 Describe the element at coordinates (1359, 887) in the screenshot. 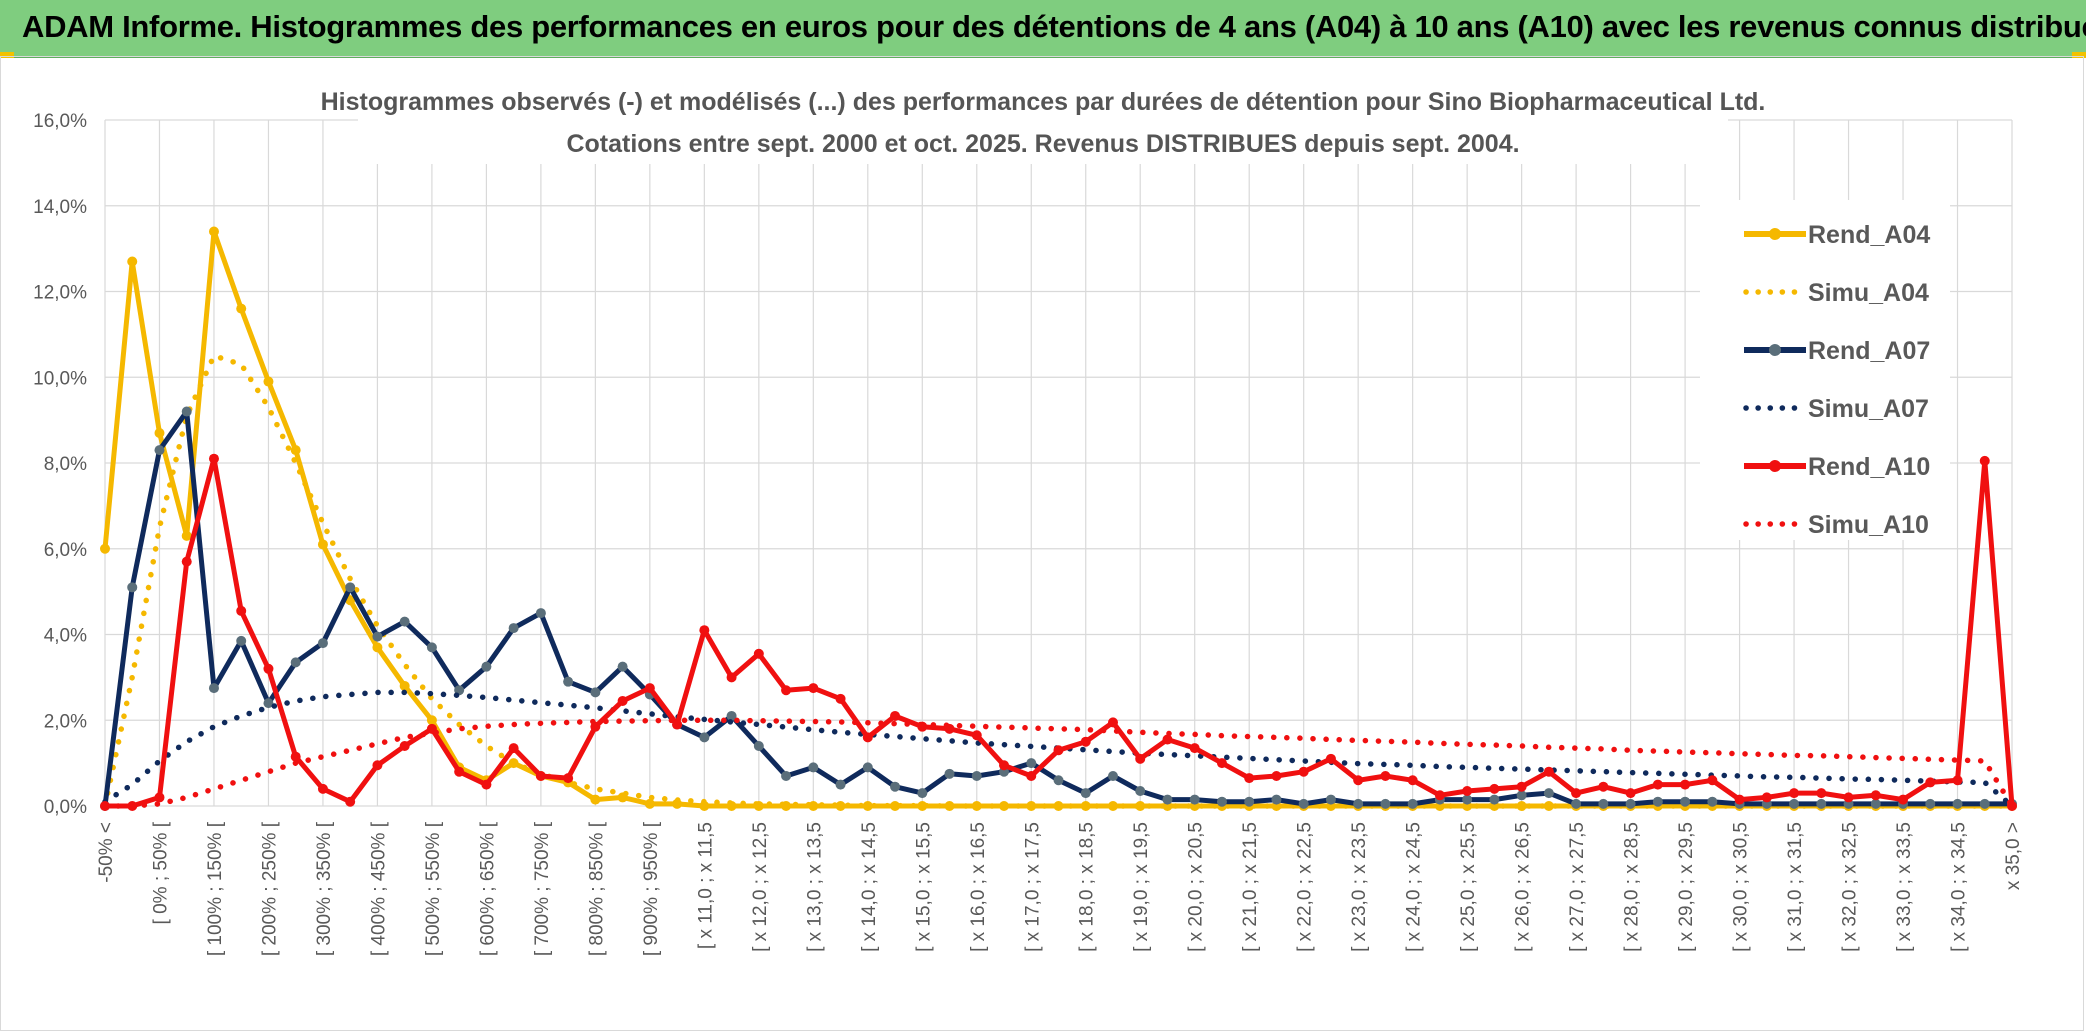

I see `x-tick-label: [ x 23,0 ; x 23,5` at that location.